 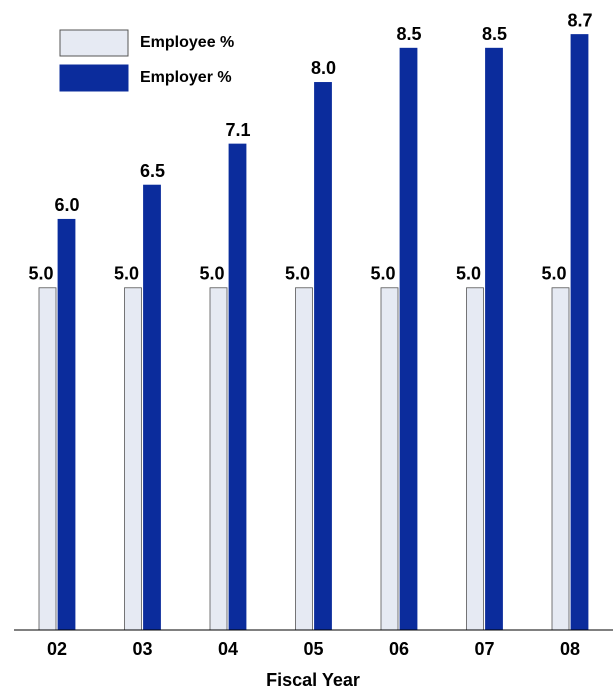 I want to click on legend-label: Employer %, so click(x=186, y=77).